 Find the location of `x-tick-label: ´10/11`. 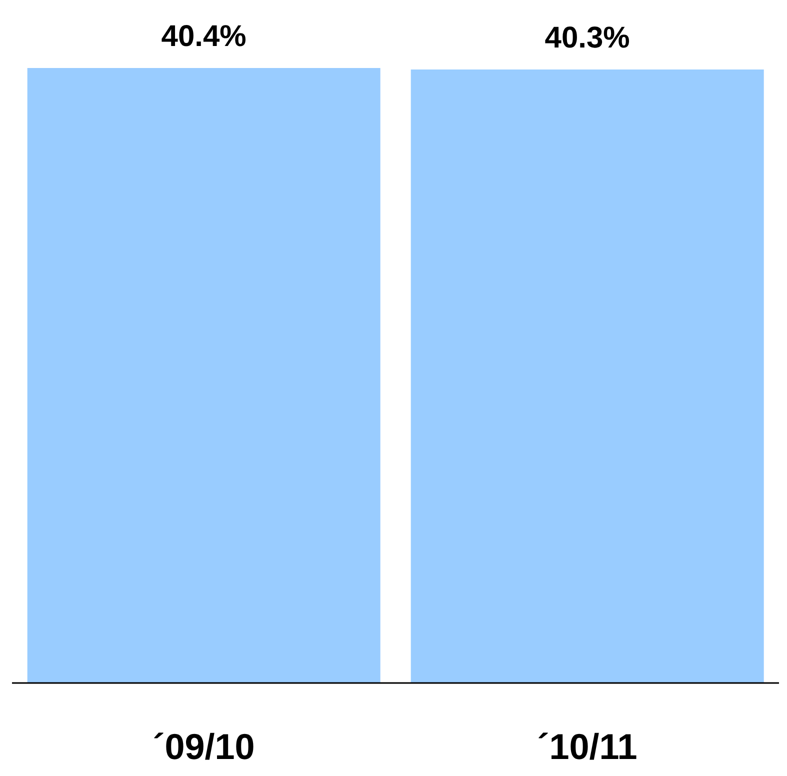

x-tick-label: ´10/11 is located at coordinates (587, 746).